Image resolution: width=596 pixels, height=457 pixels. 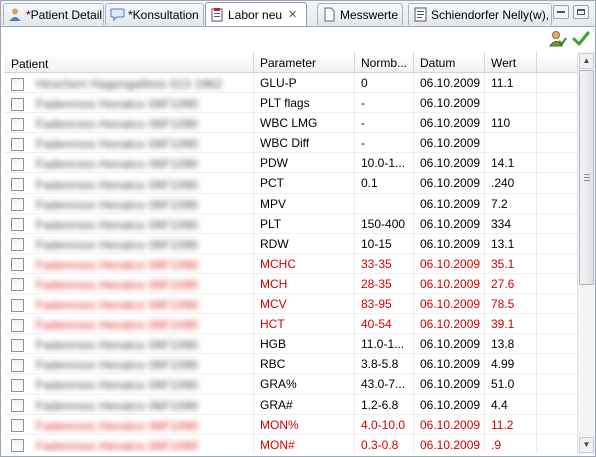 I want to click on parameter-cell: RBC, so click(x=304, y=364).